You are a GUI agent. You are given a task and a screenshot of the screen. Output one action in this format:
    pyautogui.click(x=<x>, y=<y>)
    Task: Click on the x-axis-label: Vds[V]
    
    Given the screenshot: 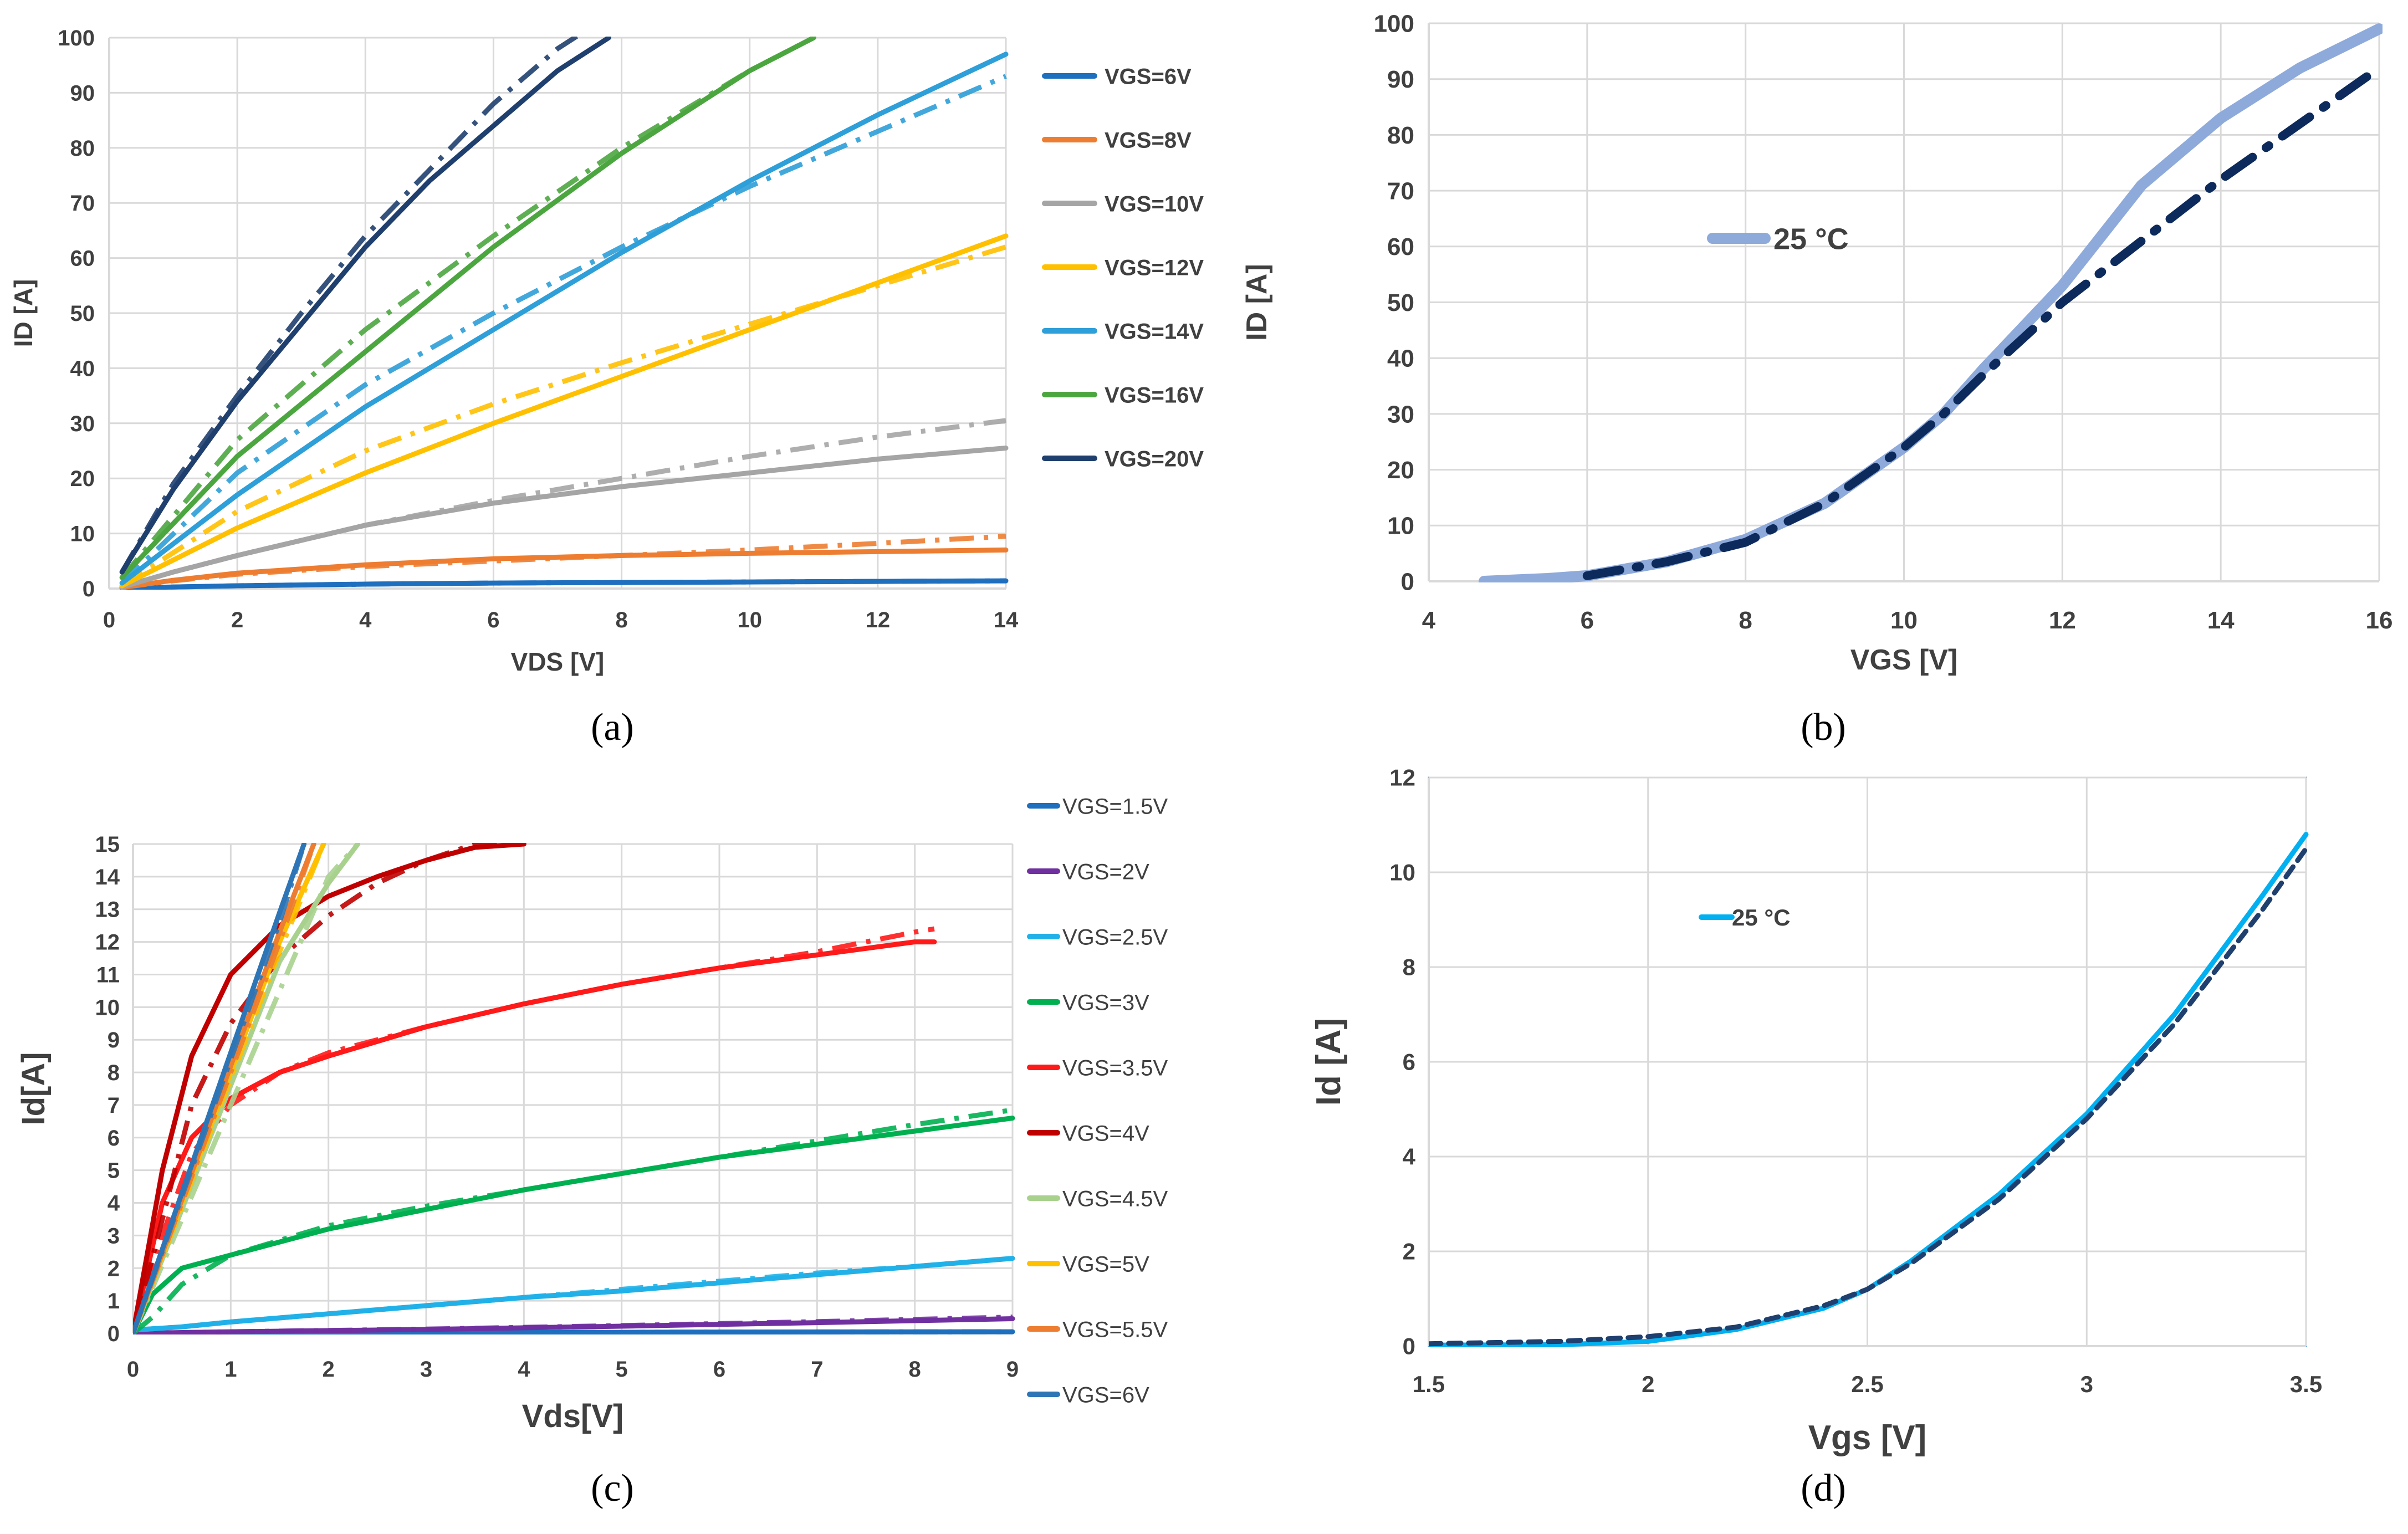 What is the action you would take?
    pyautogui.click(x=573, y=1416)
    